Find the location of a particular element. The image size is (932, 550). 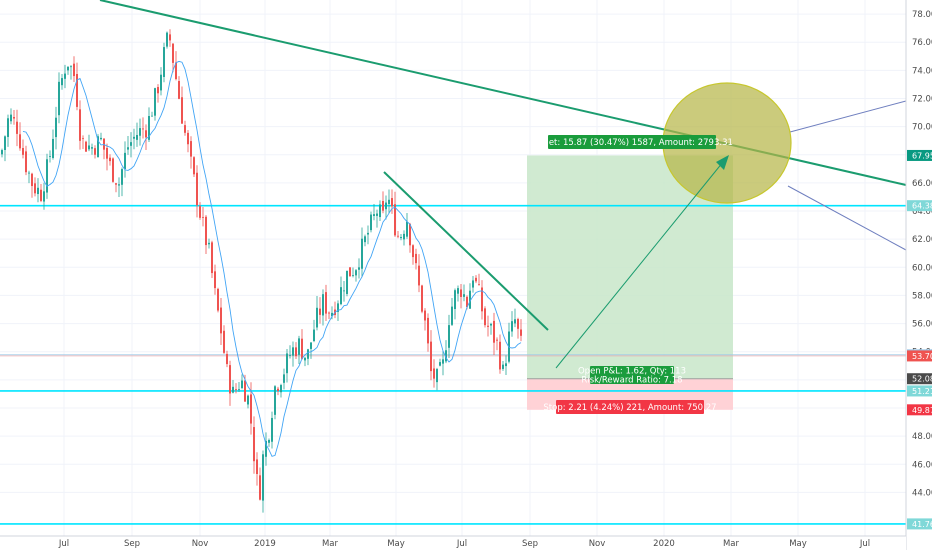

y-tick-label: 48.00 is located at coordinates (922, 437).